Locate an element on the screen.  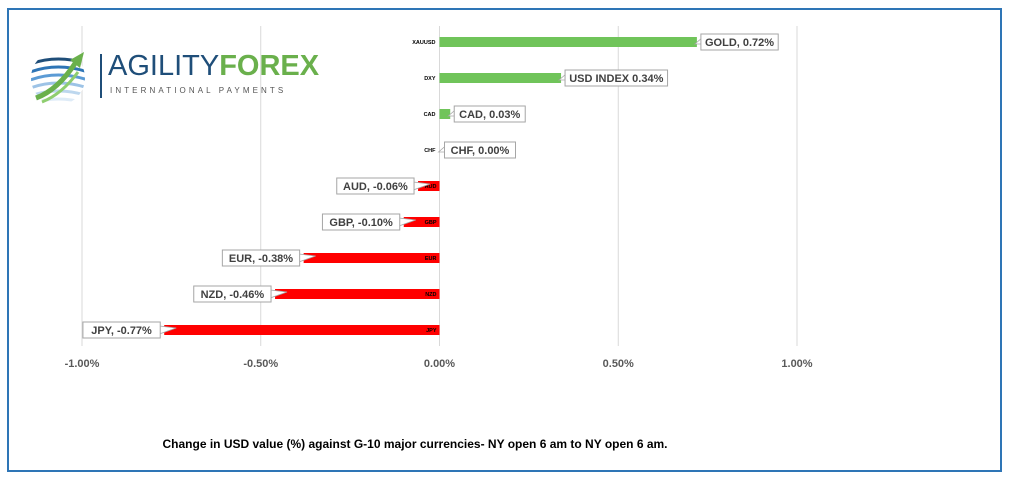
data-label-text: USD INDEX 0.34% is located at coordinates (616, 79).